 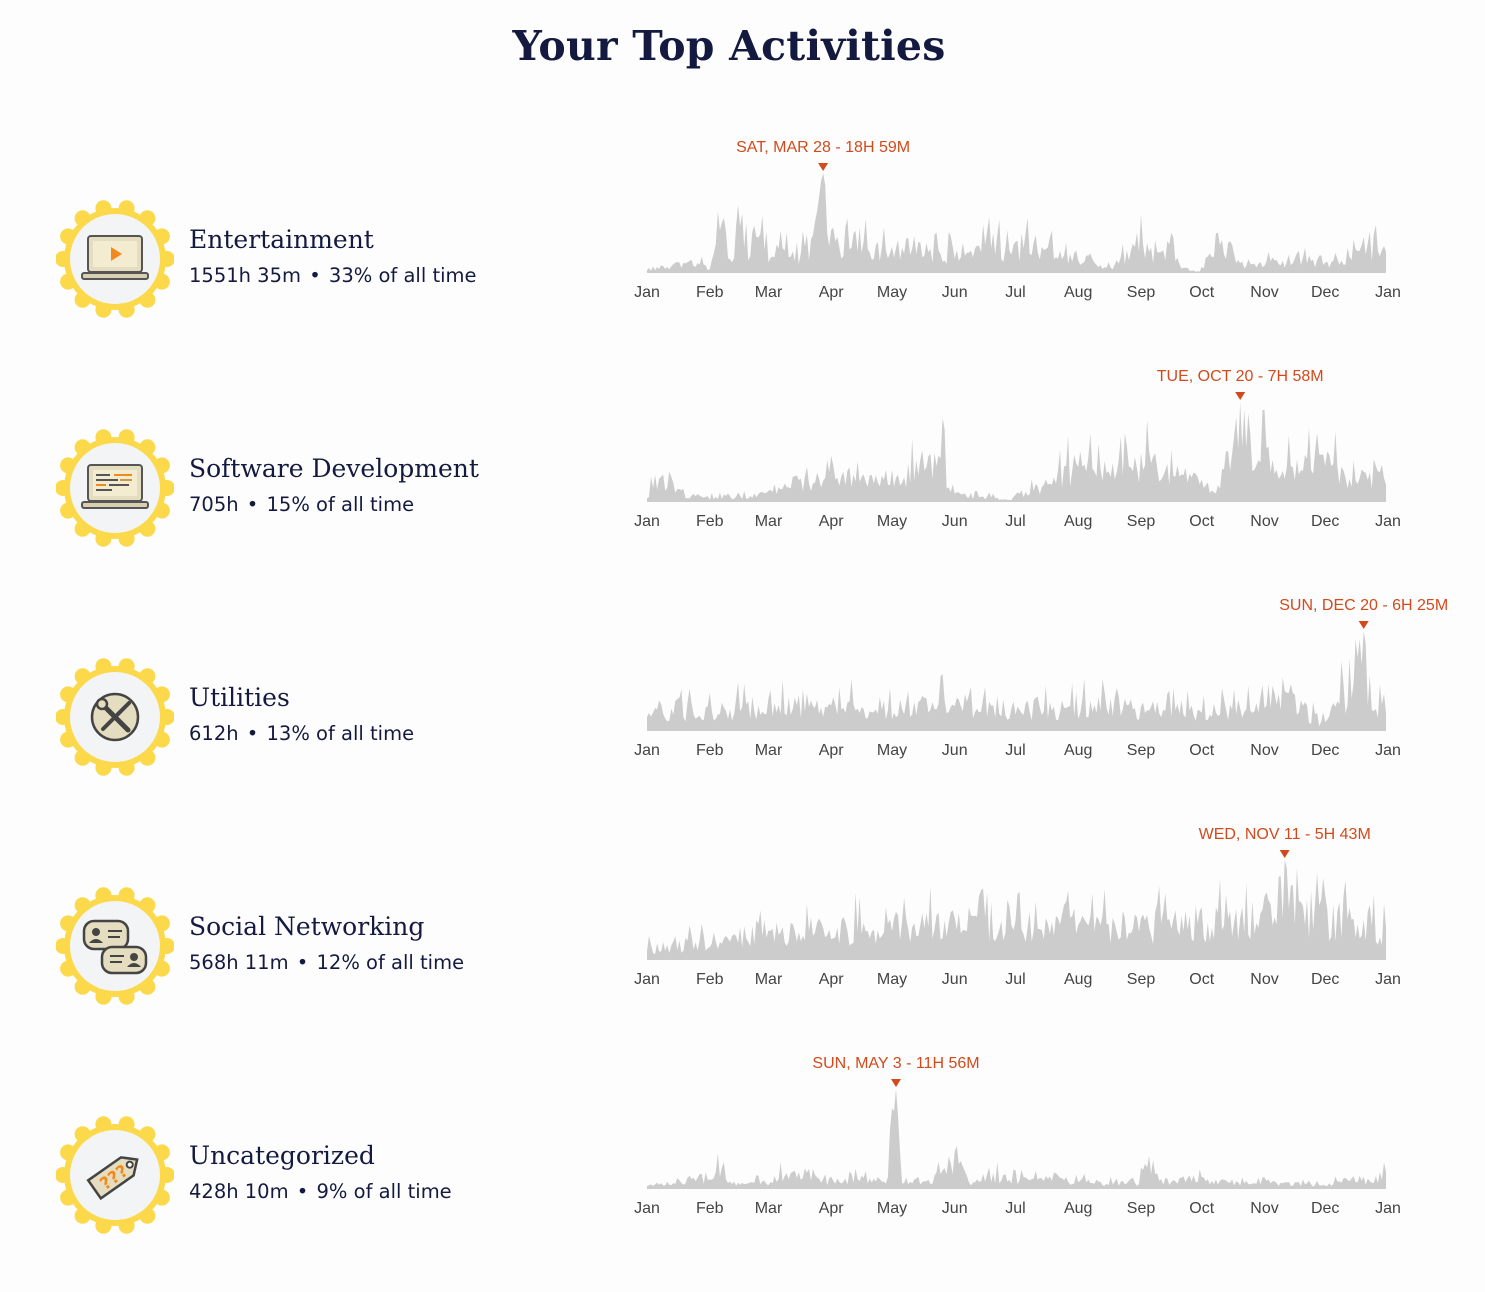 What do you see at coordinates (823, 147) in the screenshot?
I see `peak-label: SAT, MAR 28 - 18H 59M` at bounding box center [823, 147].